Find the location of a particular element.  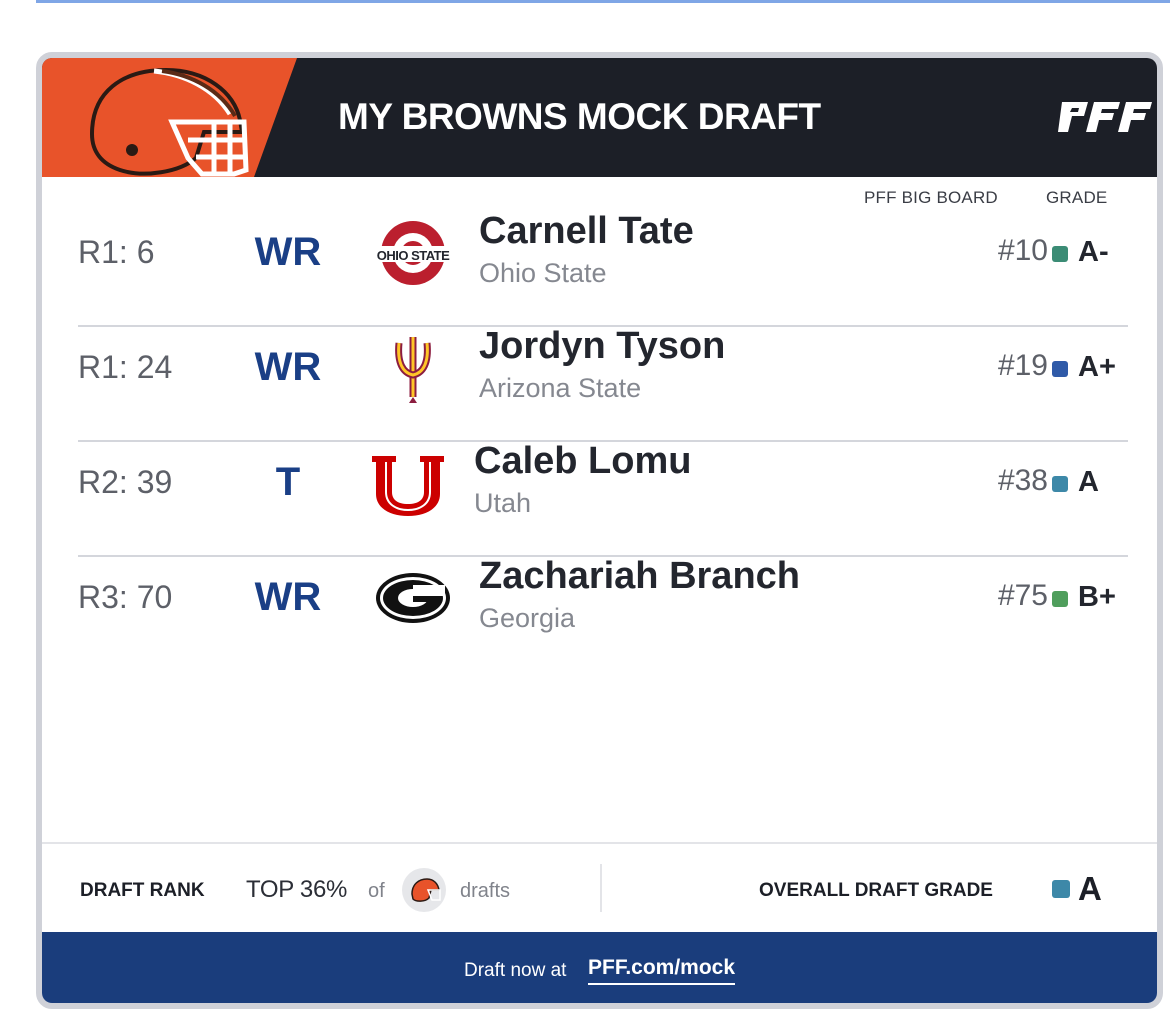

pick-number: R1: 6 is located at coordinates (116, 252).